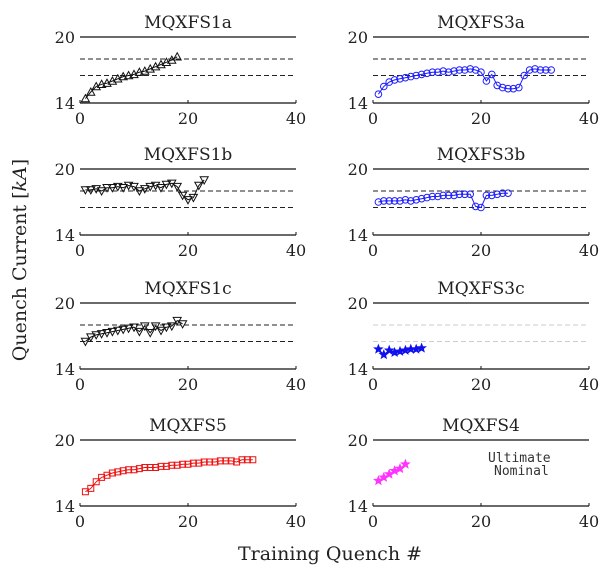 The image size is (608, 572). Describe the element at coordinates (20, 280) in the screenshot. I see `y-axis-label-main: Quench Current` at that location.